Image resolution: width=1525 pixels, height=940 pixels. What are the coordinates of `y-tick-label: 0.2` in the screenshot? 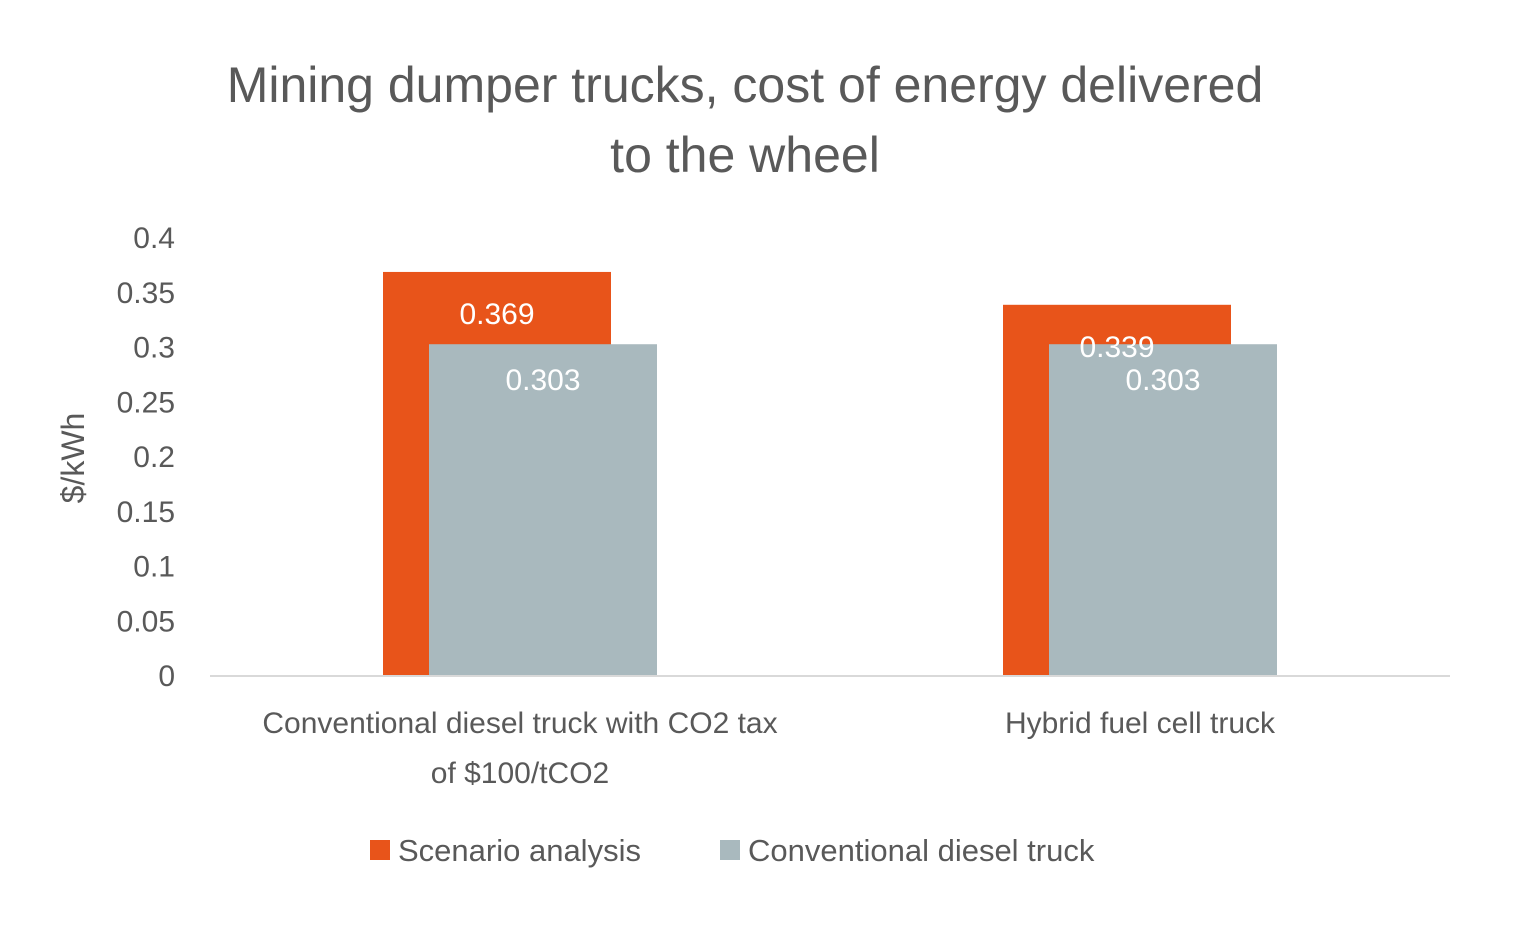 It's located at (154, 457).